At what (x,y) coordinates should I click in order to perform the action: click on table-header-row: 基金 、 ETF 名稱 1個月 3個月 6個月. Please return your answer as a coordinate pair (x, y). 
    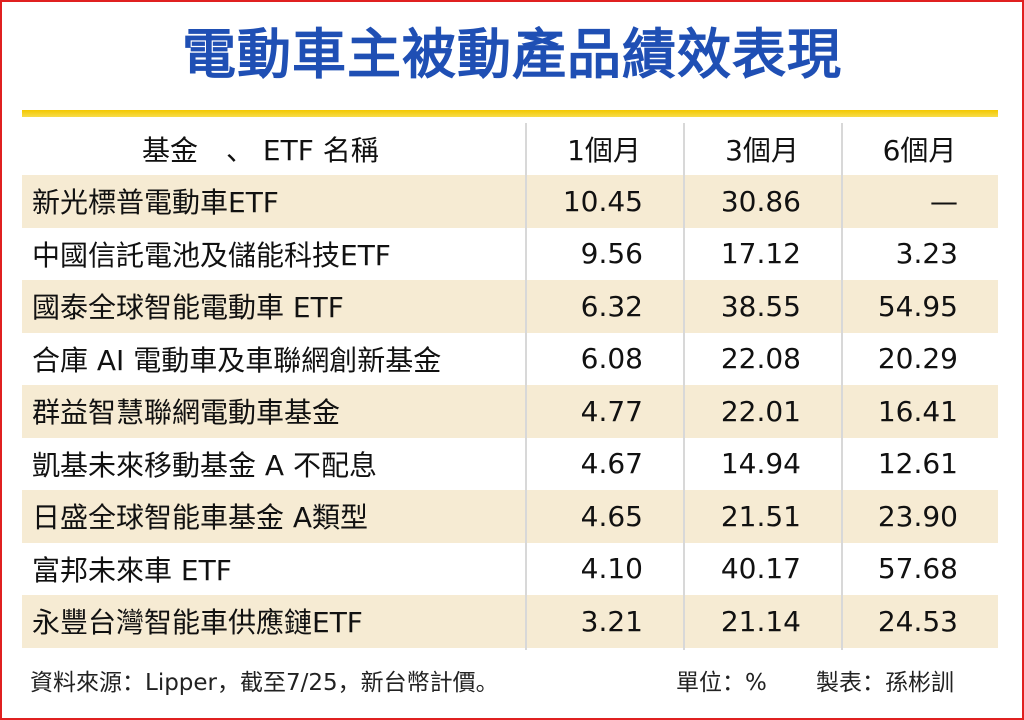
    Looking at the image, I should click on (510, 149).